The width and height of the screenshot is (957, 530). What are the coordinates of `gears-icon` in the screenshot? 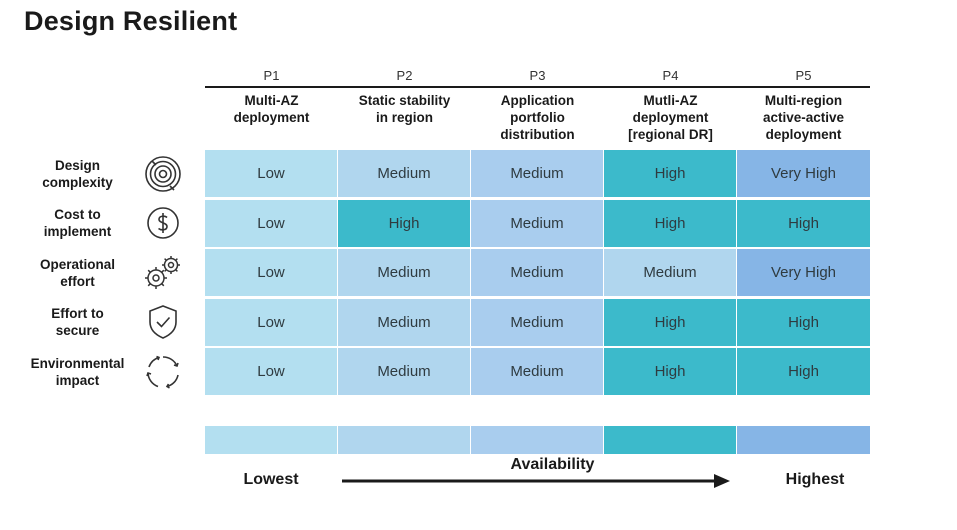 It's located at (163, 273).